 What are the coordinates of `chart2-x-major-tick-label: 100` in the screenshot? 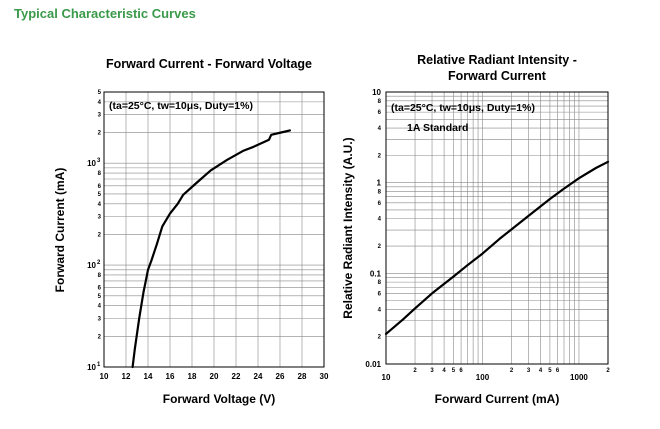 It's located at (483, 377).